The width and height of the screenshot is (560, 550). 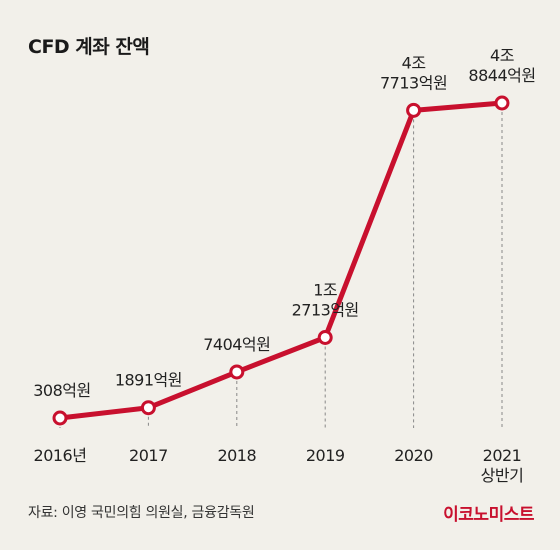 I want to click on data-label: 1조, so click(x=325, y=289).